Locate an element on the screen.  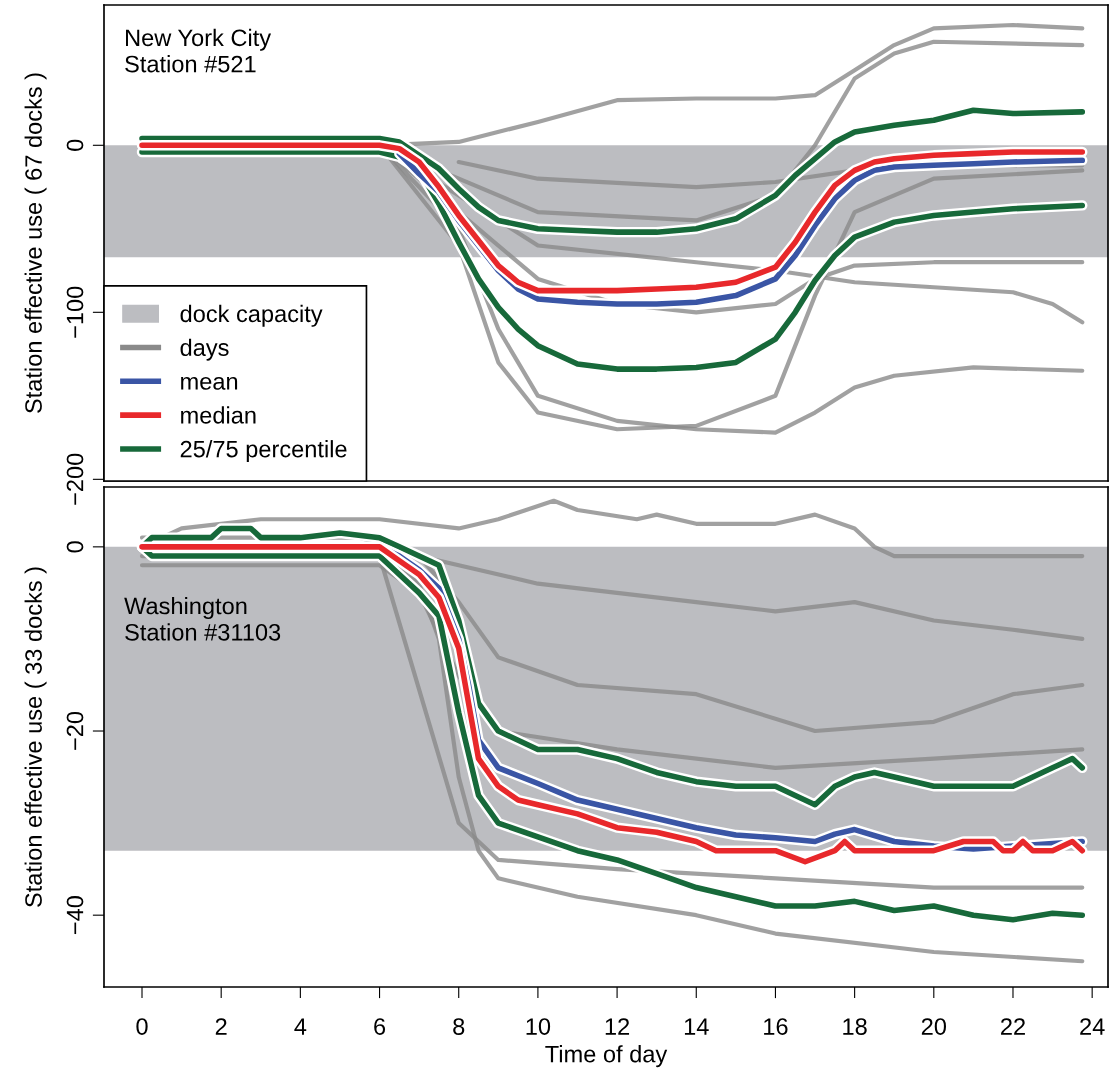
x-tick-label: 2 is located at coordinates (221, 1026).